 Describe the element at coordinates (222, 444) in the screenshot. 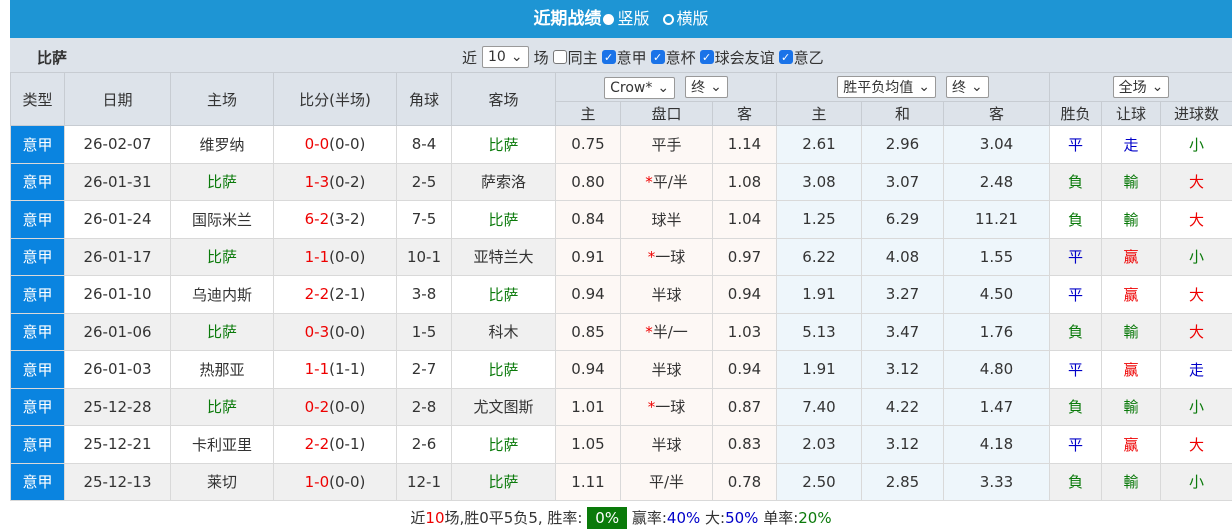

I see `home-team: 卡利亚里` at that location.